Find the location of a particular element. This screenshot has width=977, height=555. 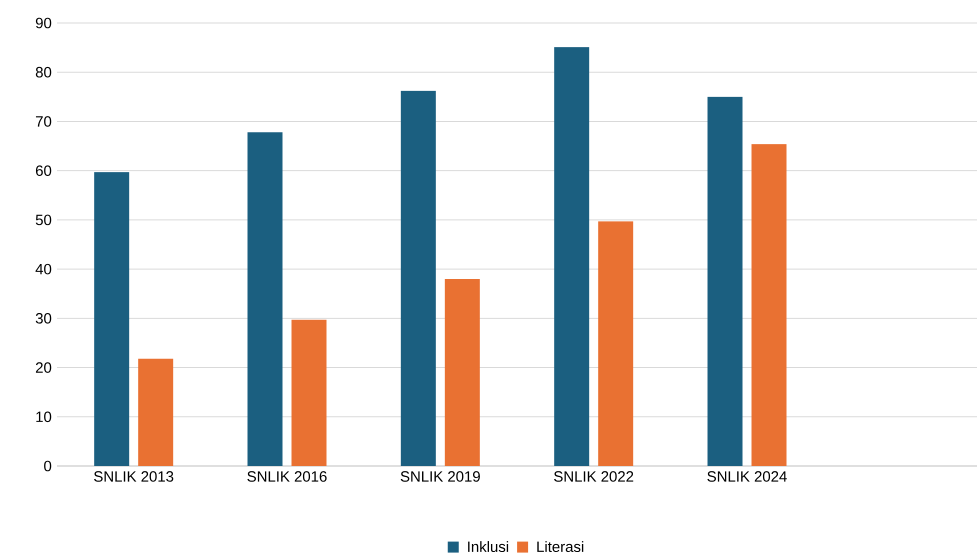

y-tick-label: 0 is located at coordinates (48, 466).